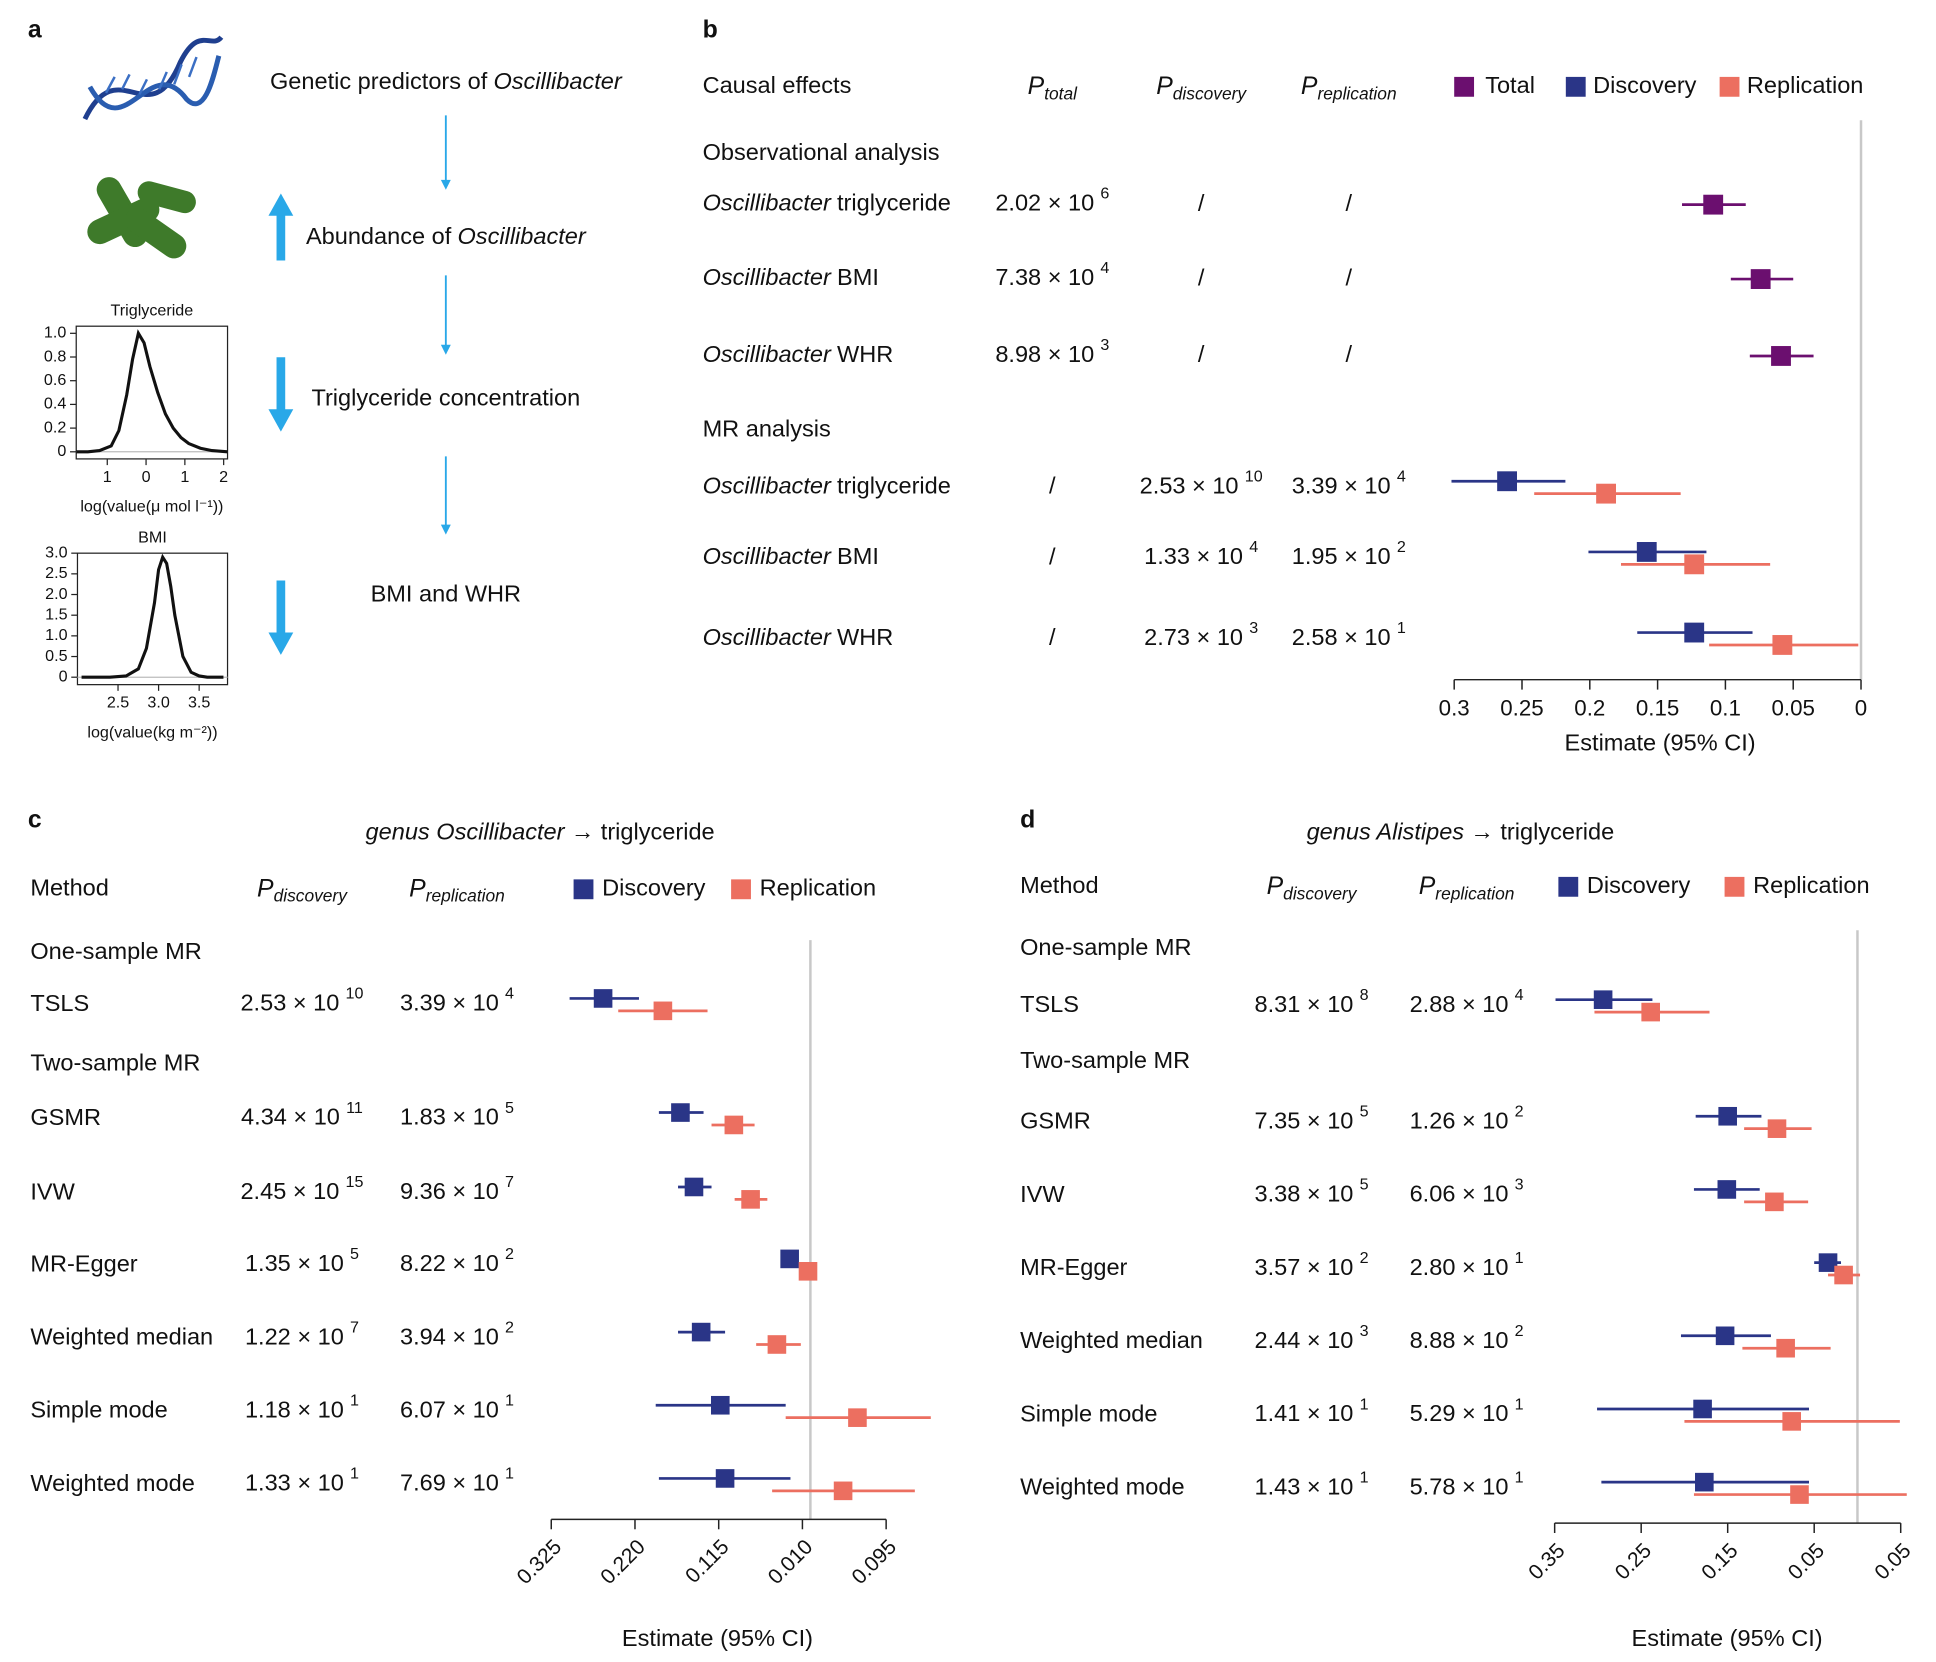  What do you see at coordinates (449, 1337) in the screenshot?
I see `p-value-base: 3.94 × 10` at bounding box center [449, 1337].